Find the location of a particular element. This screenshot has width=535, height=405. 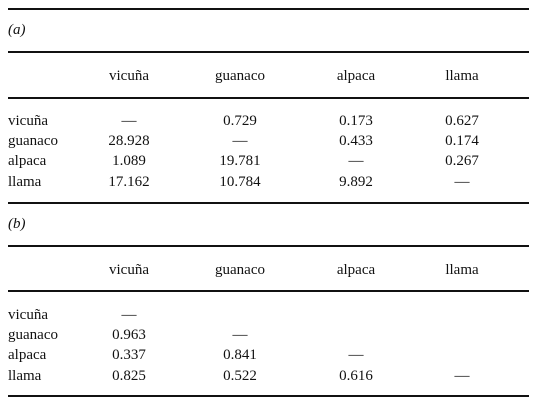

cell: 1.089 is located at coordinates (129, 161).